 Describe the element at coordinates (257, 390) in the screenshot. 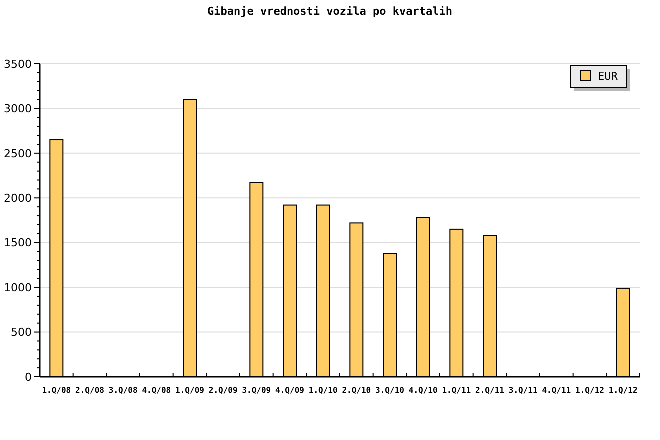

I see `x-tick-label: 3.Q/09` at that location.